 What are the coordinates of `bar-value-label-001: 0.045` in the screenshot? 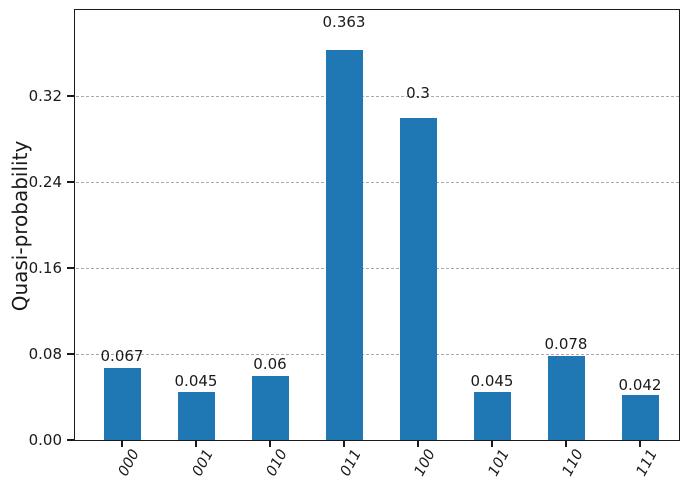 It's located at (196, 381).